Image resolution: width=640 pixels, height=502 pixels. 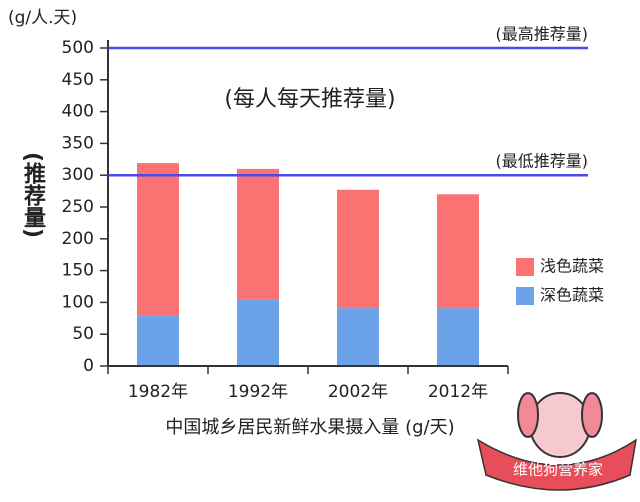 What do you see at coordinates (558, 470) in the screenshot?
I see `logo-text: 维他狗营养家` at bounding box center [558, 470].